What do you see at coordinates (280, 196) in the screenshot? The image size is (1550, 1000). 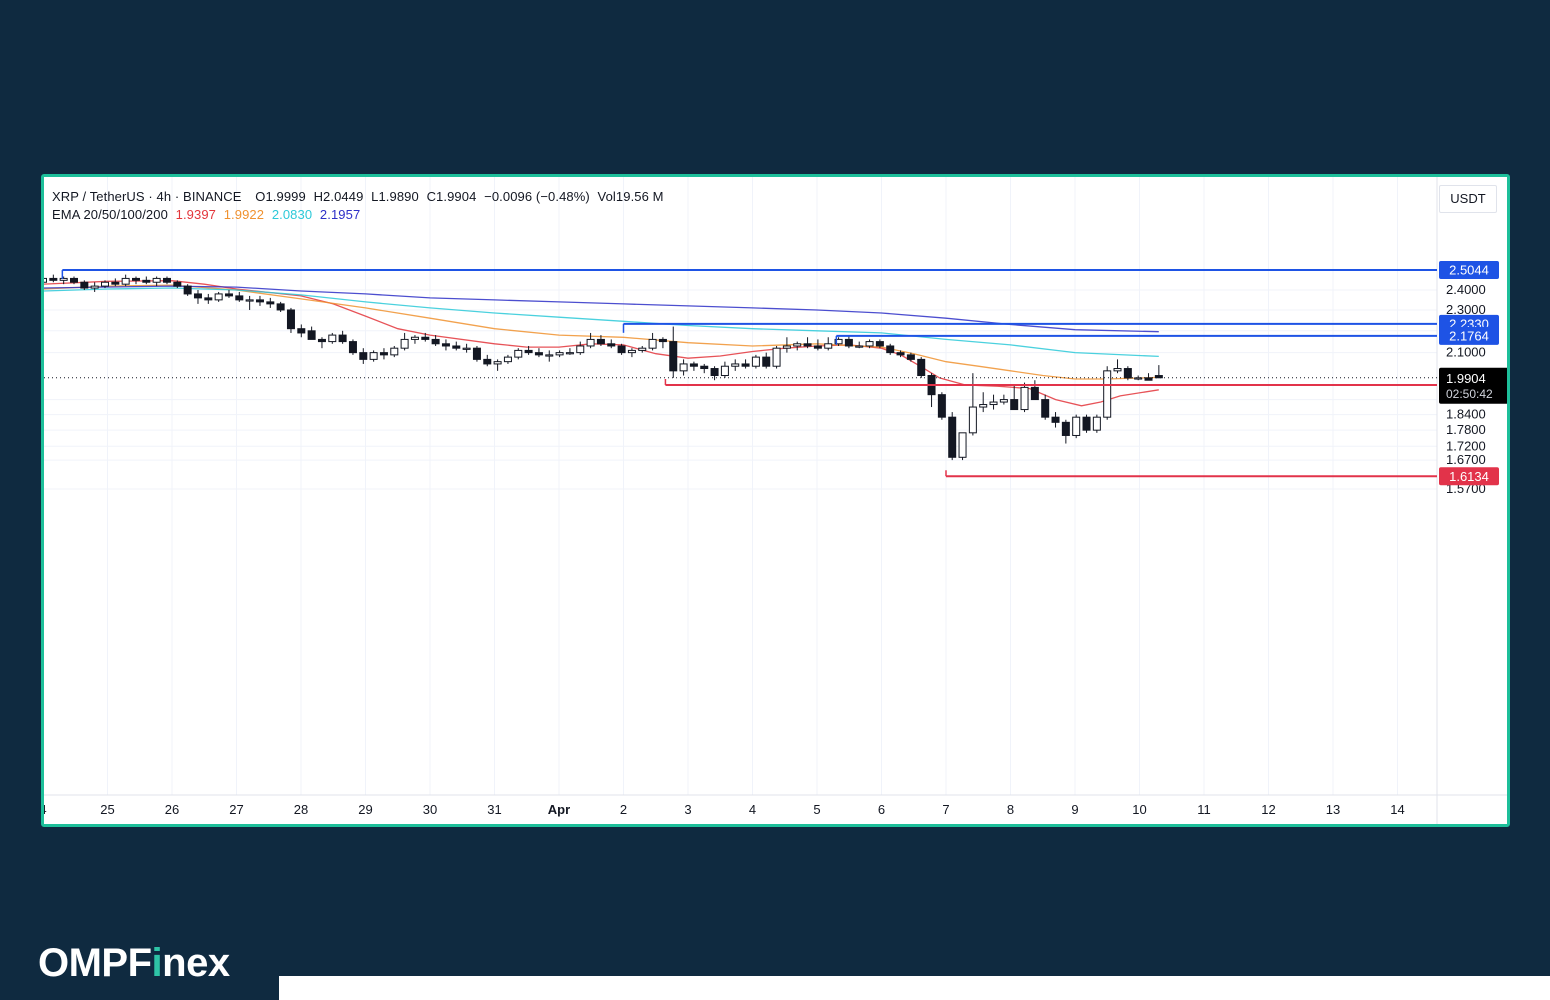 I see `open-value: O1.9999` at bounding box center [280, 196].